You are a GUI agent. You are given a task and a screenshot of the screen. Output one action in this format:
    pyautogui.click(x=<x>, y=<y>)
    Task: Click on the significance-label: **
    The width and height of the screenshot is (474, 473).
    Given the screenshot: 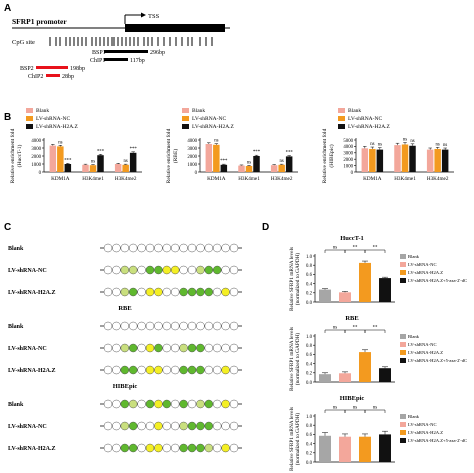 What is the action you would take?
    pyautogui.click(x=375, y=248)
    